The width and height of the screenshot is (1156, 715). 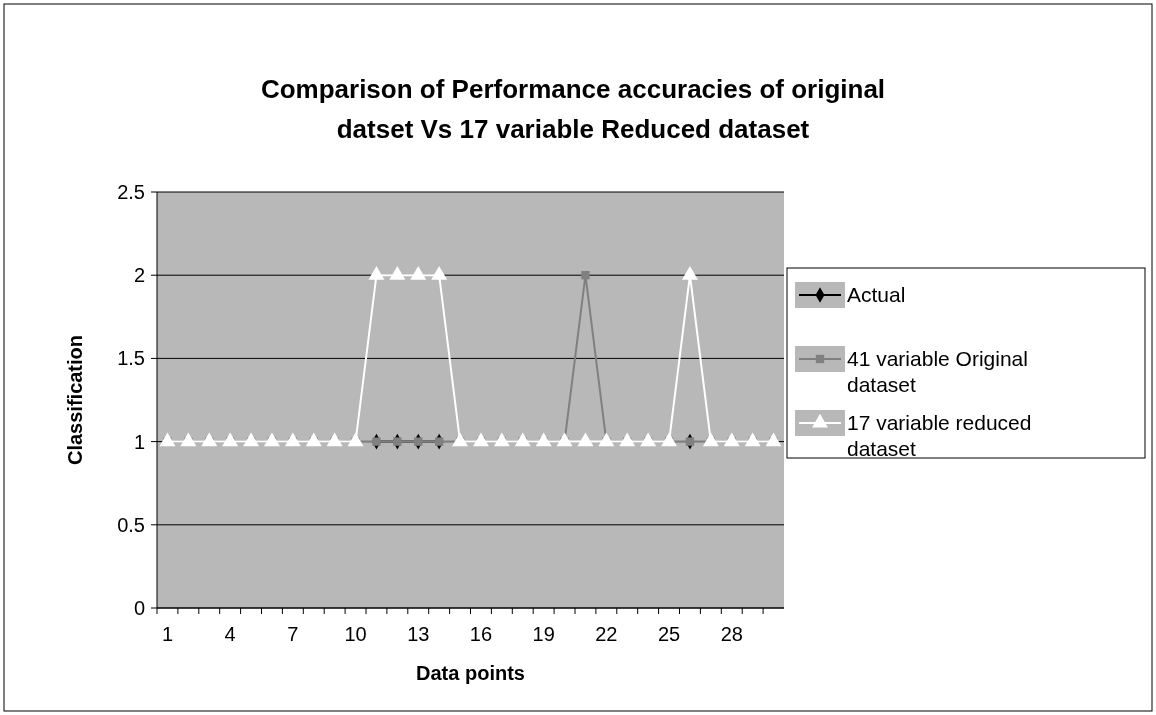 I want to click on chart-title: Comparison of Performance accuracies of original datset Vs 17 variable Reduced dataset, so click(x=573, y=109).